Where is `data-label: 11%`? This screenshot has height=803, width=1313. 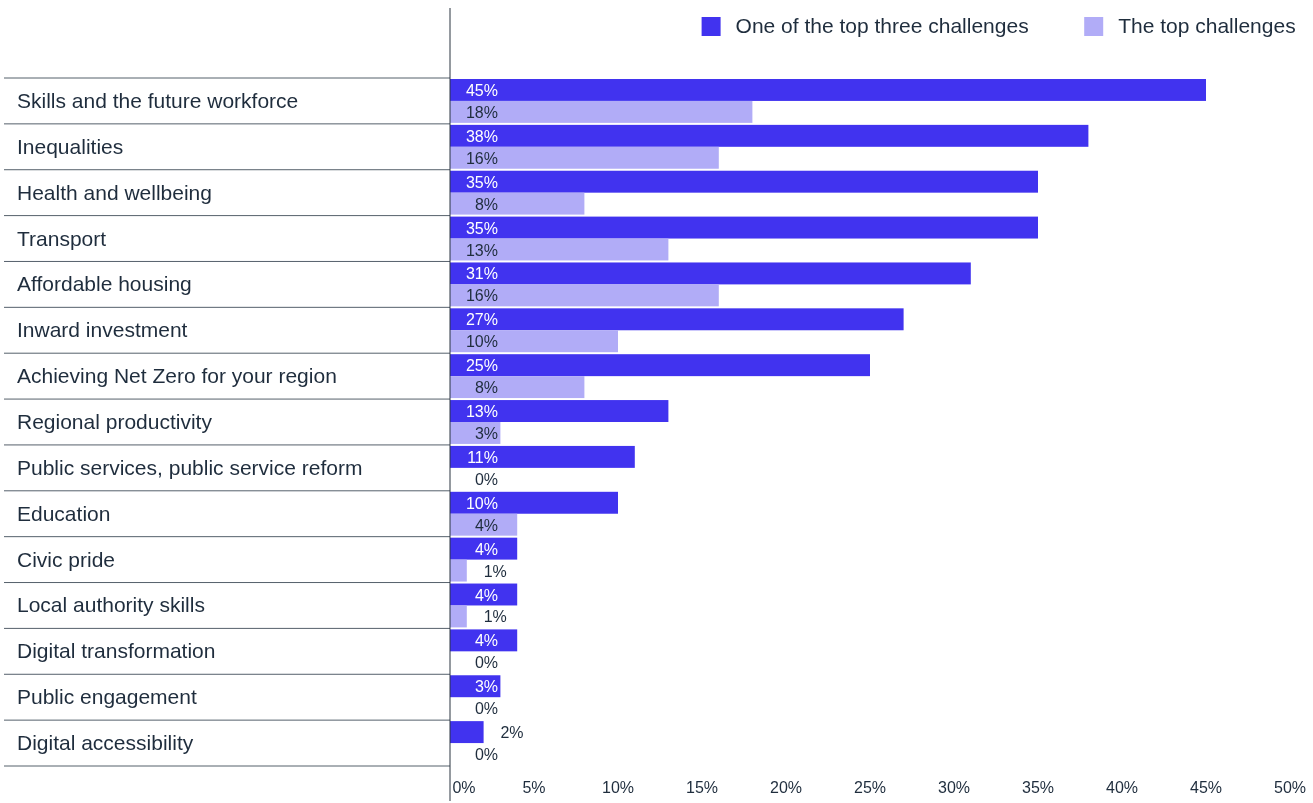 data-label: 11% is located at coordinates (482, 457).